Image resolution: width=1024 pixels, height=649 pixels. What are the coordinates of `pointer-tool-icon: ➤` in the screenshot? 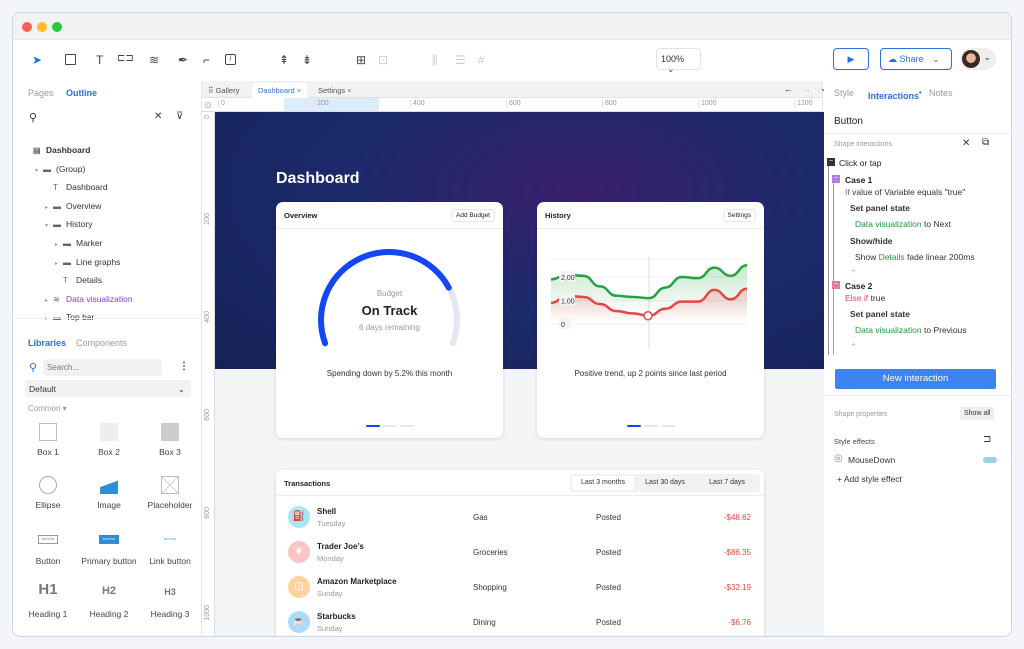 It's located at (37, 60).